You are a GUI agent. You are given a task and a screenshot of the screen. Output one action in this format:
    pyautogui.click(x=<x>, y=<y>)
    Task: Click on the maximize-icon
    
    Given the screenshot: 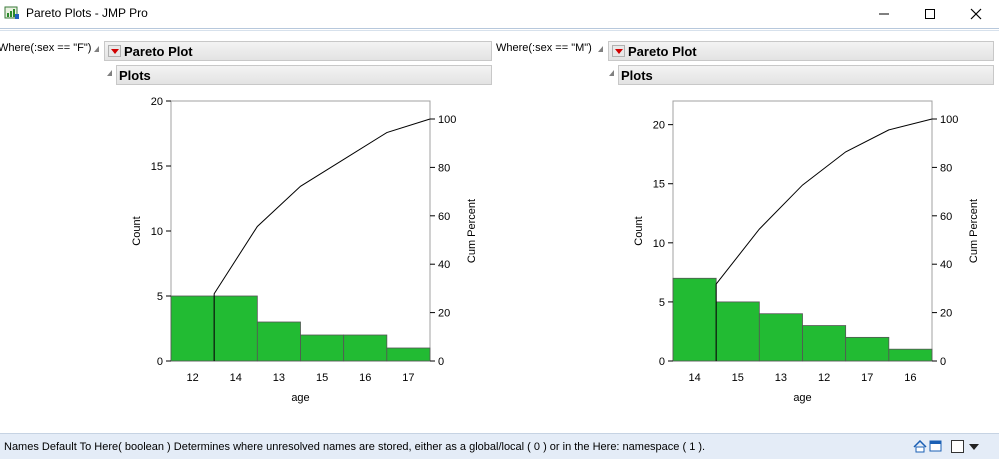 What is the action you would take?
    pyautogui.click(x=930, y=13)
    